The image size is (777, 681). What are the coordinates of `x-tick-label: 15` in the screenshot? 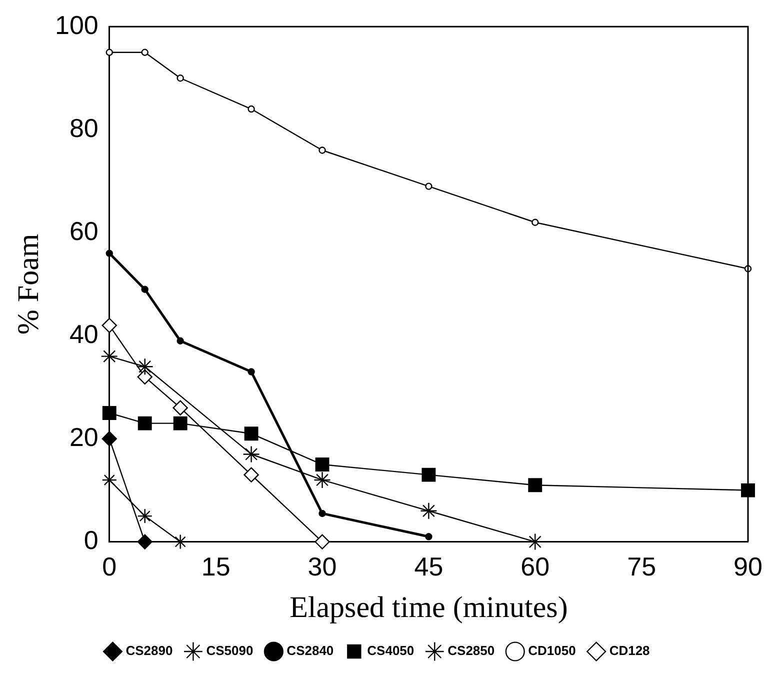 It's located at (215, 567).